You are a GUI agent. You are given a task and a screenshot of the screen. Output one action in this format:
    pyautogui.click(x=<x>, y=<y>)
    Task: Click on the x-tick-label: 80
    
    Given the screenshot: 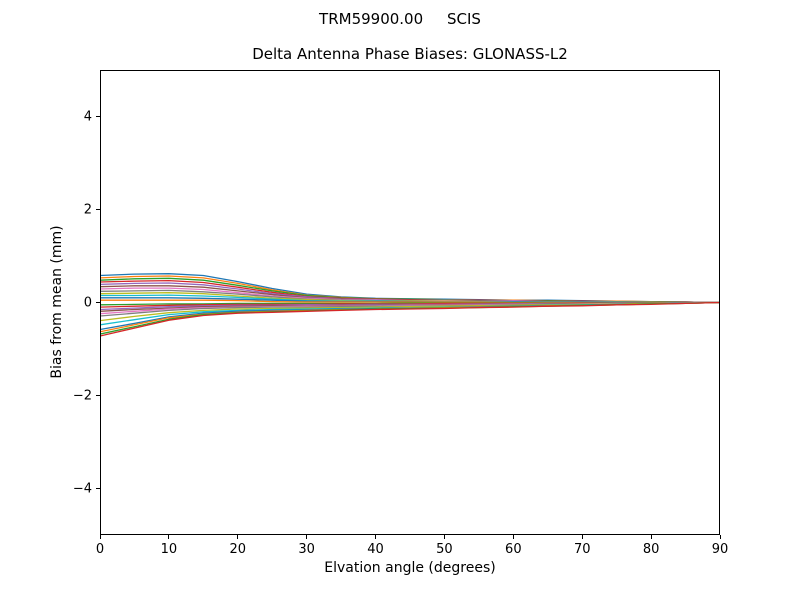 What is the action you would take?
    pyautogui.click(x=651, y=549)
    